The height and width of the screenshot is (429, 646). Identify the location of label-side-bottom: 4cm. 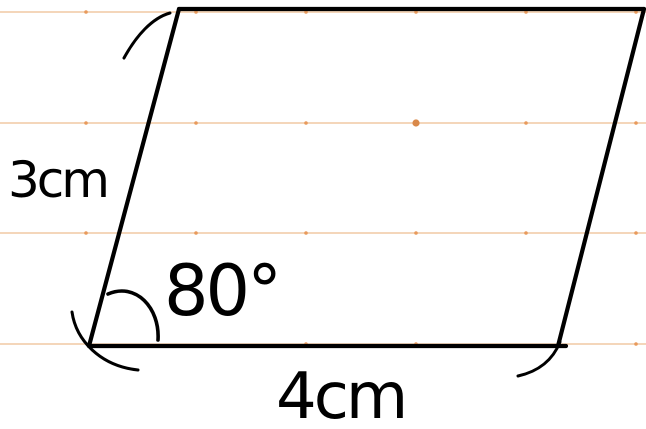
(340, 394).